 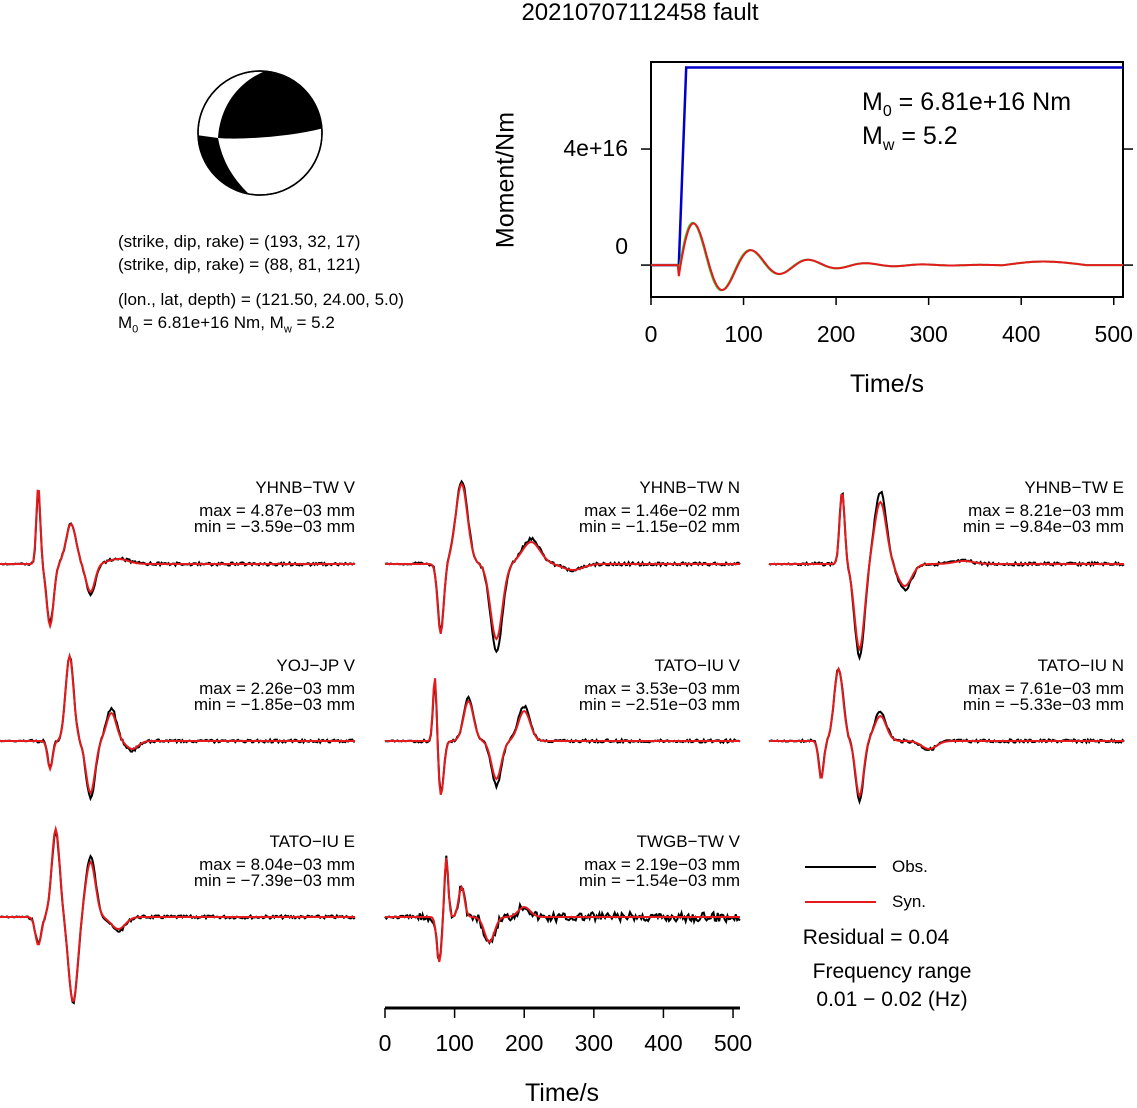 What do you see at coordinates (125, 322) in the screenshot?
I see `moment-prefix: M` at bounding box center [125, 322].